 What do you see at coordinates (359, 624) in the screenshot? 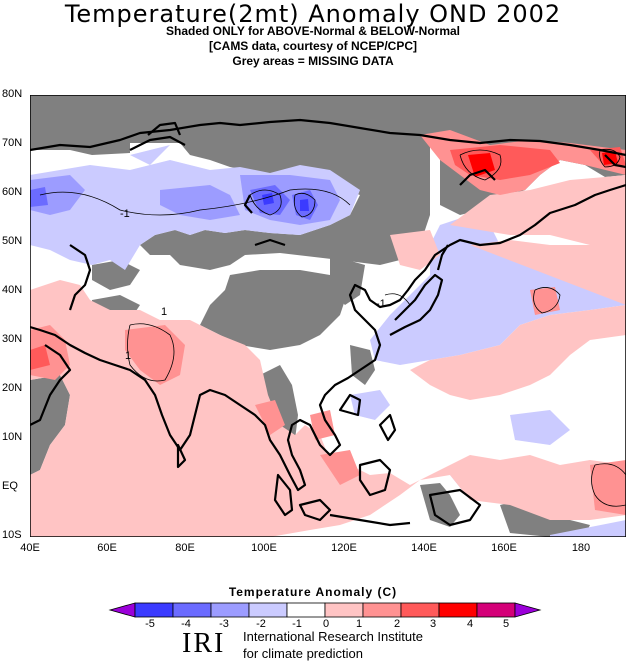
I see `colorbar-tick: 1` at bounding box center [359, 624].